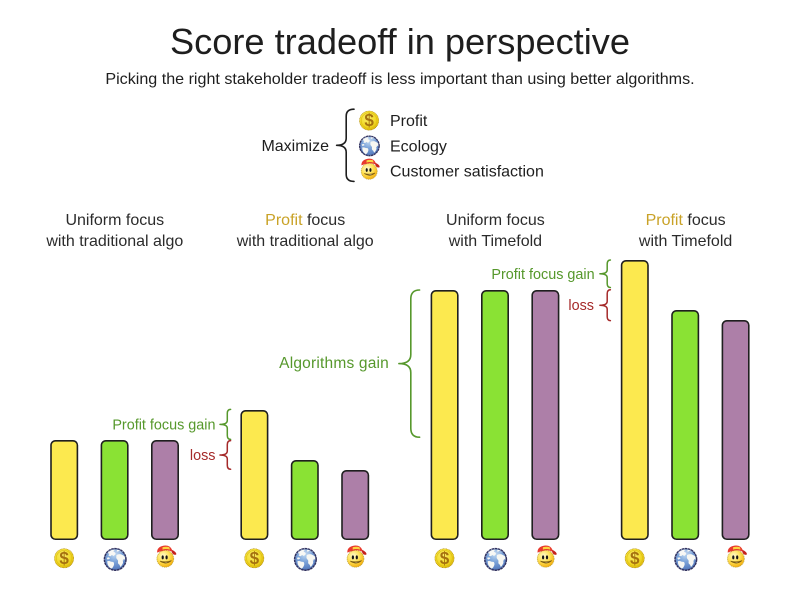 This screenshot has width=800, height=605. I want to click on svg-text: Algorithms gain, so click(334, 363).